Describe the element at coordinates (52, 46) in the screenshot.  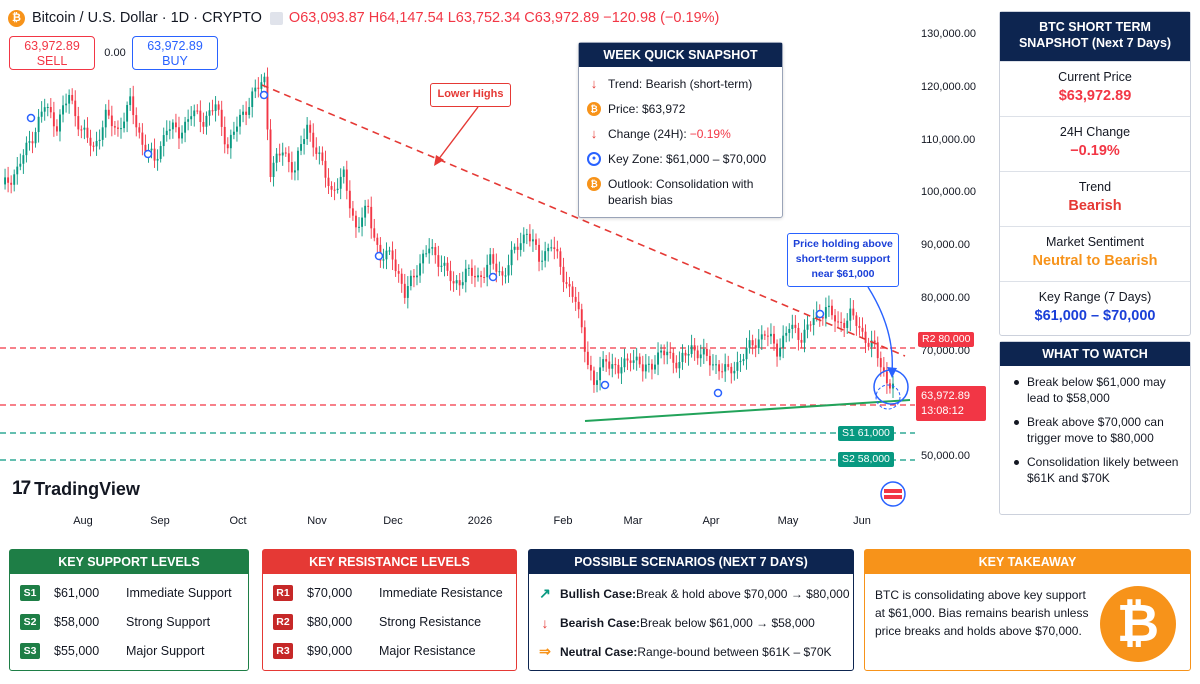
I see `sell-price: 63,972.89` at that location.